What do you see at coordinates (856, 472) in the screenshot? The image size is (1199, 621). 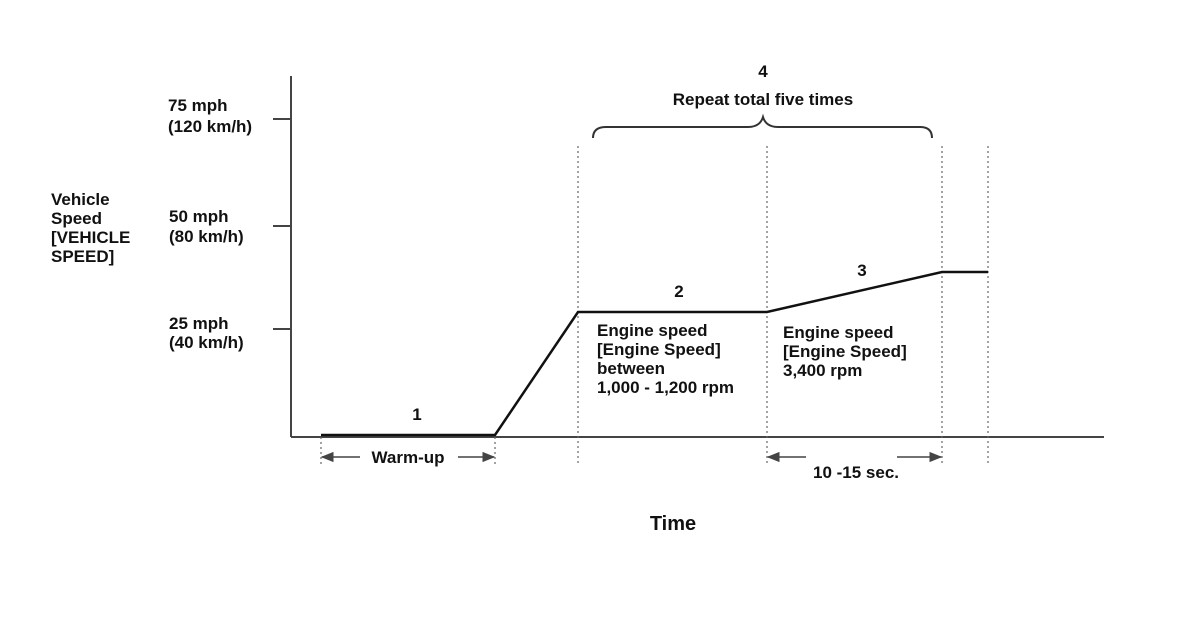 I see `duration-label: 10 -15 sec.` at bounding box center [856, 472].